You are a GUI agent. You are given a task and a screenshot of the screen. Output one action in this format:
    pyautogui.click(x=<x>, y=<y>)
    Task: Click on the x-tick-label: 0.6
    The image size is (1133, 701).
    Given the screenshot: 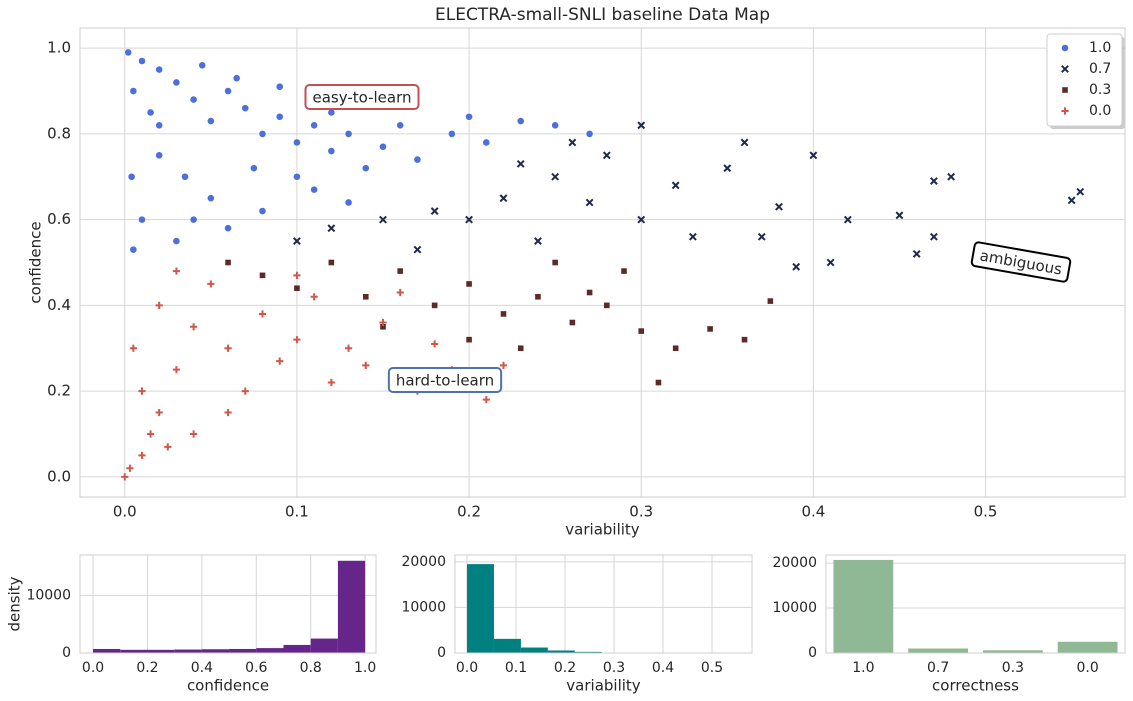 What is the action you would take?
    pyautogui.click(x=256, y=668)
    